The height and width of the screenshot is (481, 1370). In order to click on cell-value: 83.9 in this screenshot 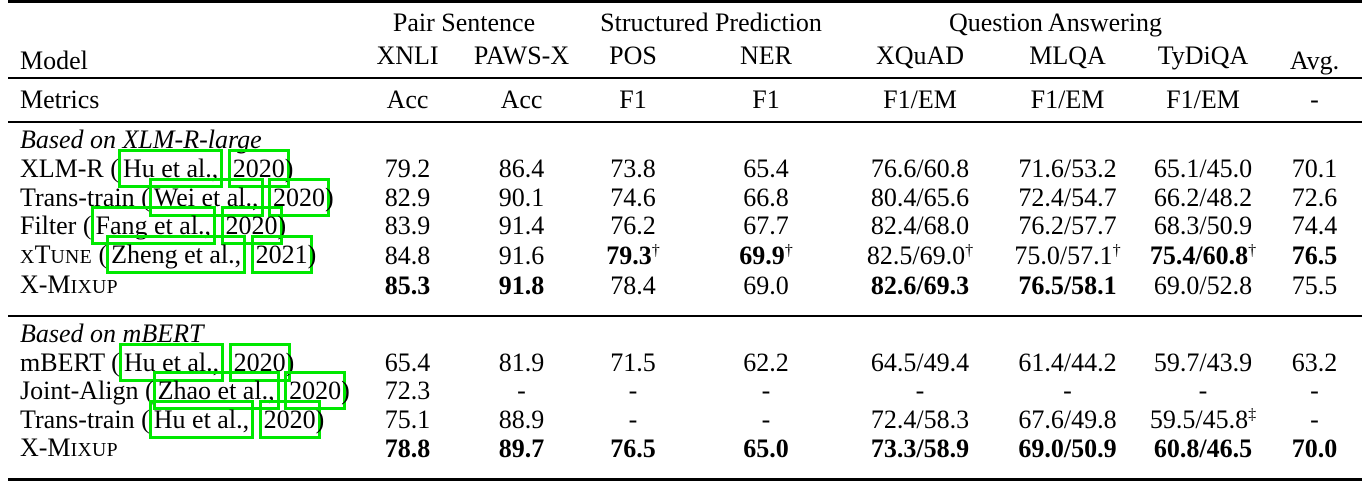, I will do `click(407, 225)`.